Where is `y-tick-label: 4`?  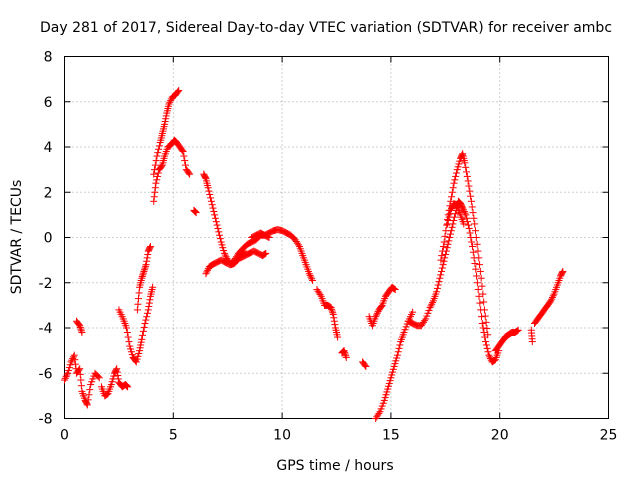 y-tick-label: 4 is located at coordinates (48, 148).